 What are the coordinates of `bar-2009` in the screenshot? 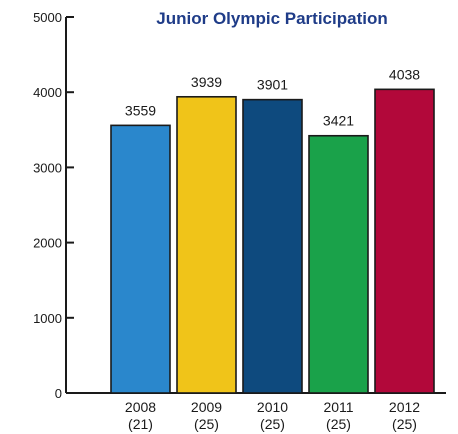 It's located at (206, 244).